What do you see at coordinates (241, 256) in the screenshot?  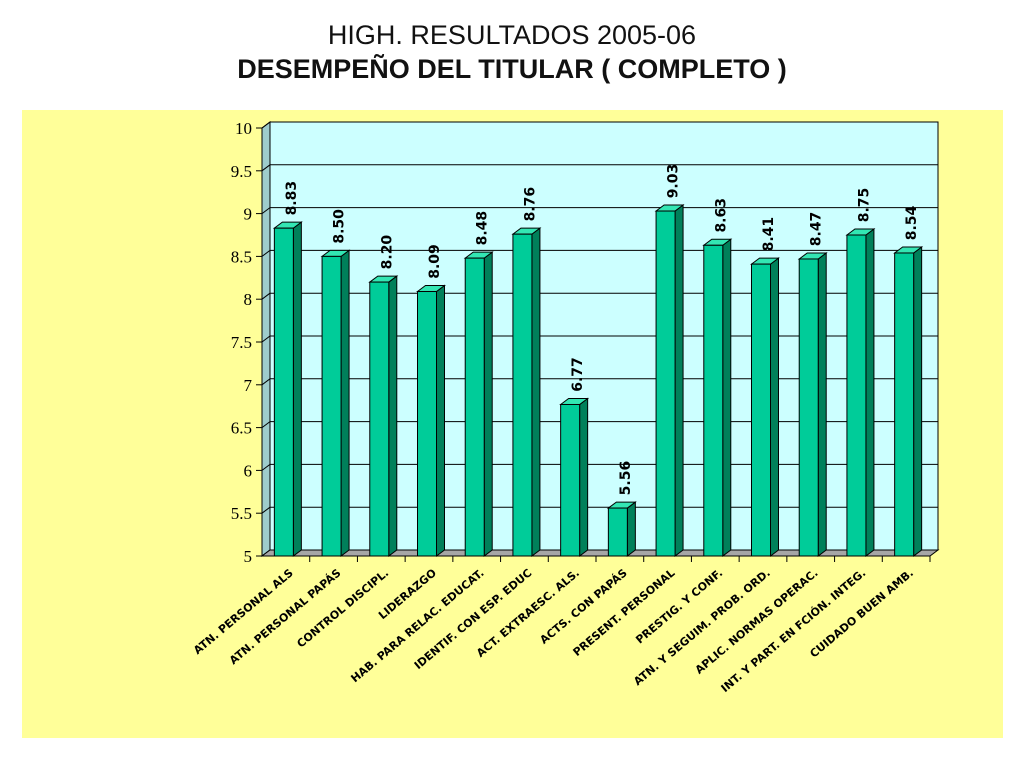 I see `y-tick-label: 8.5` at bounding box center [241, 256].